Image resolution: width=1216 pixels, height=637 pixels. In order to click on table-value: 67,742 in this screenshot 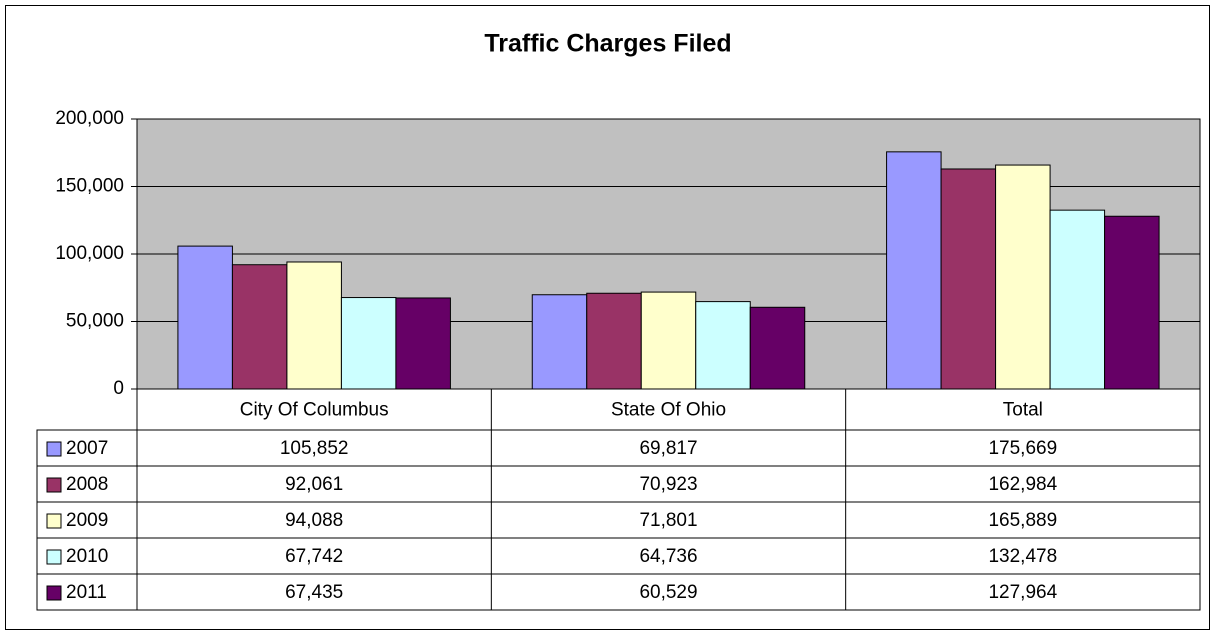, I will do `click(314, 556)`.